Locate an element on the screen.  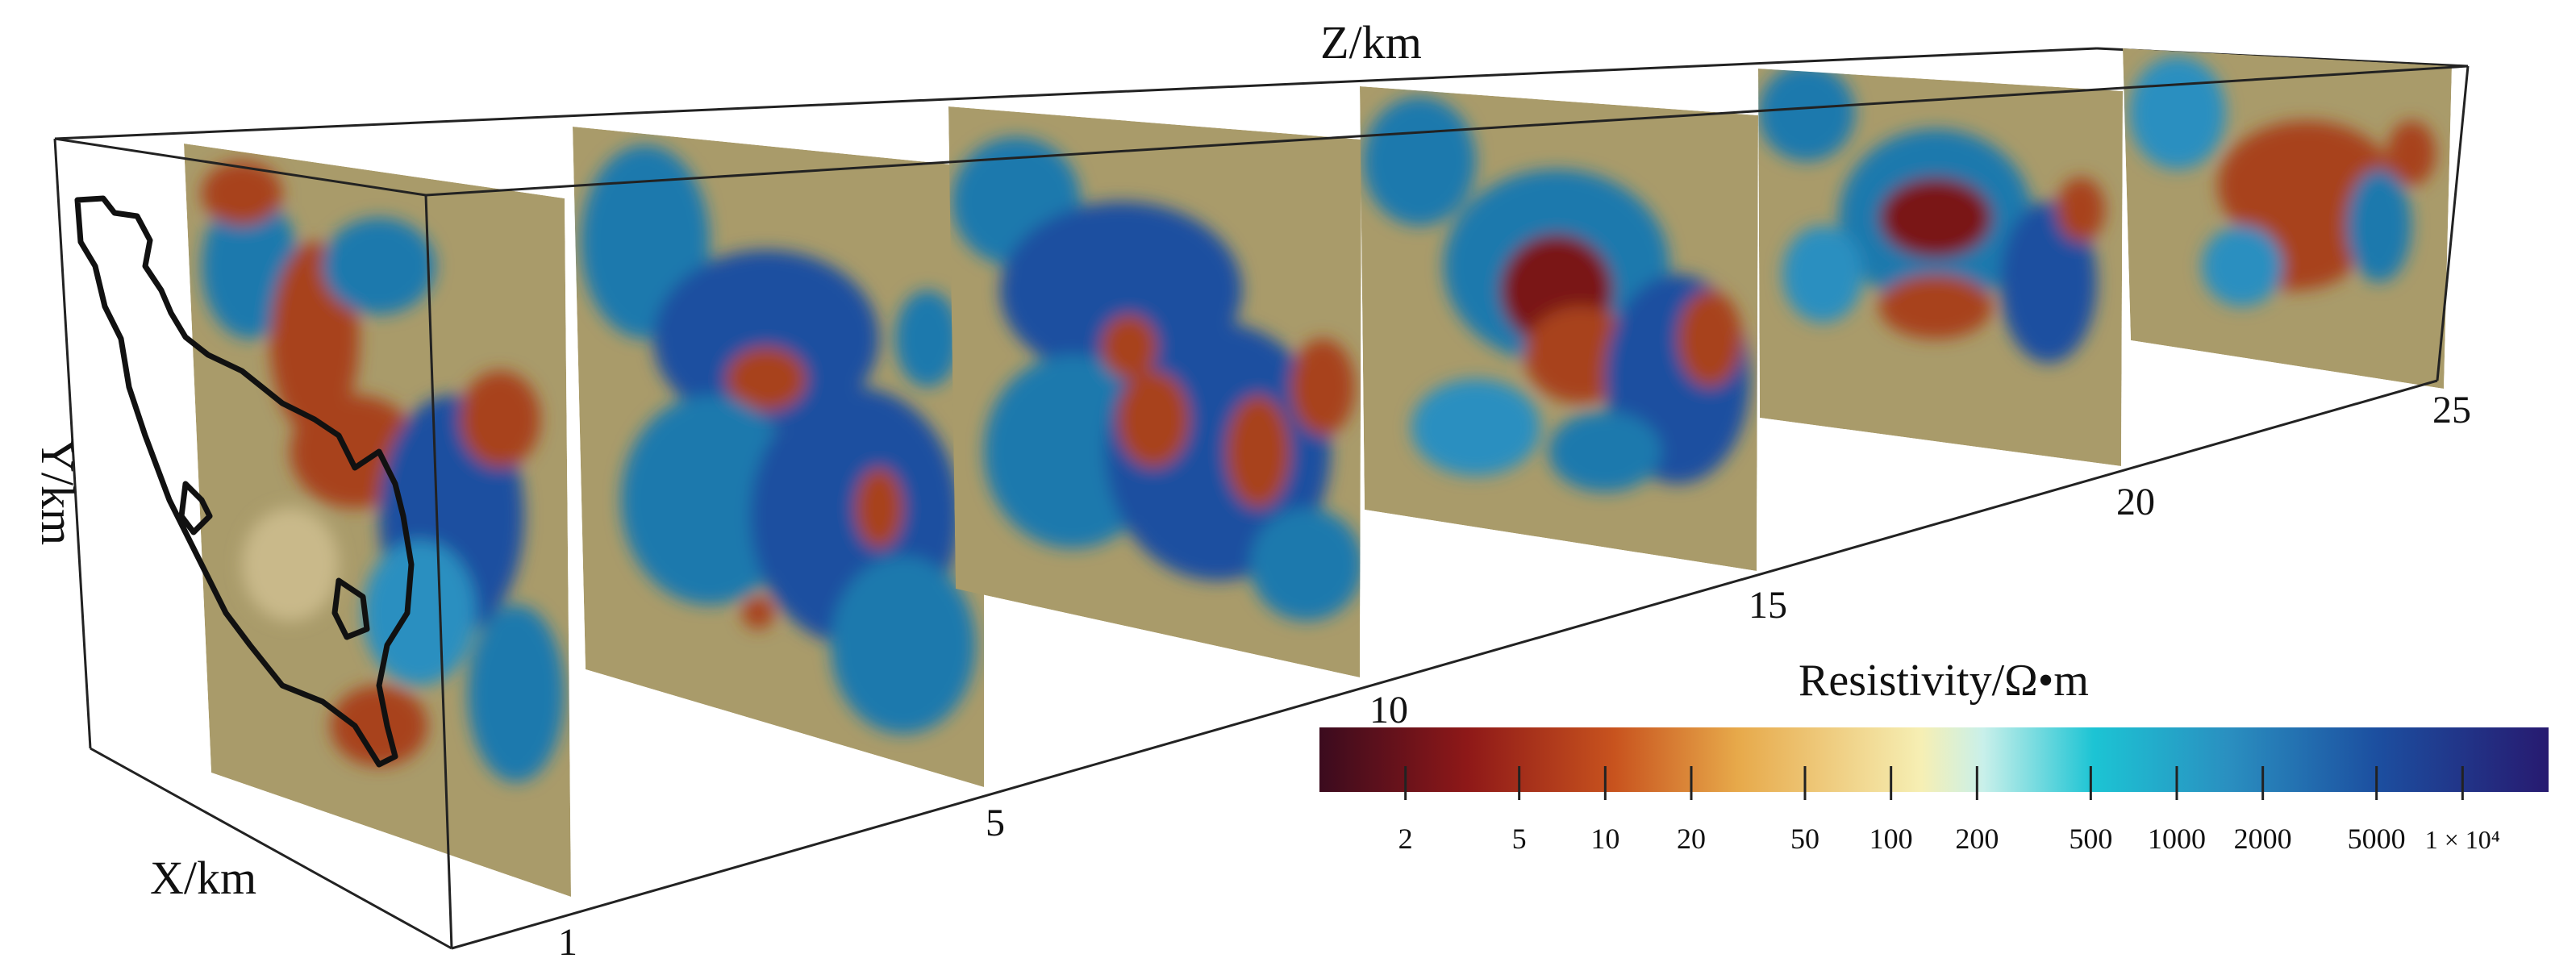
y-axis-label: Y/km is located at coordinates (57, 492).